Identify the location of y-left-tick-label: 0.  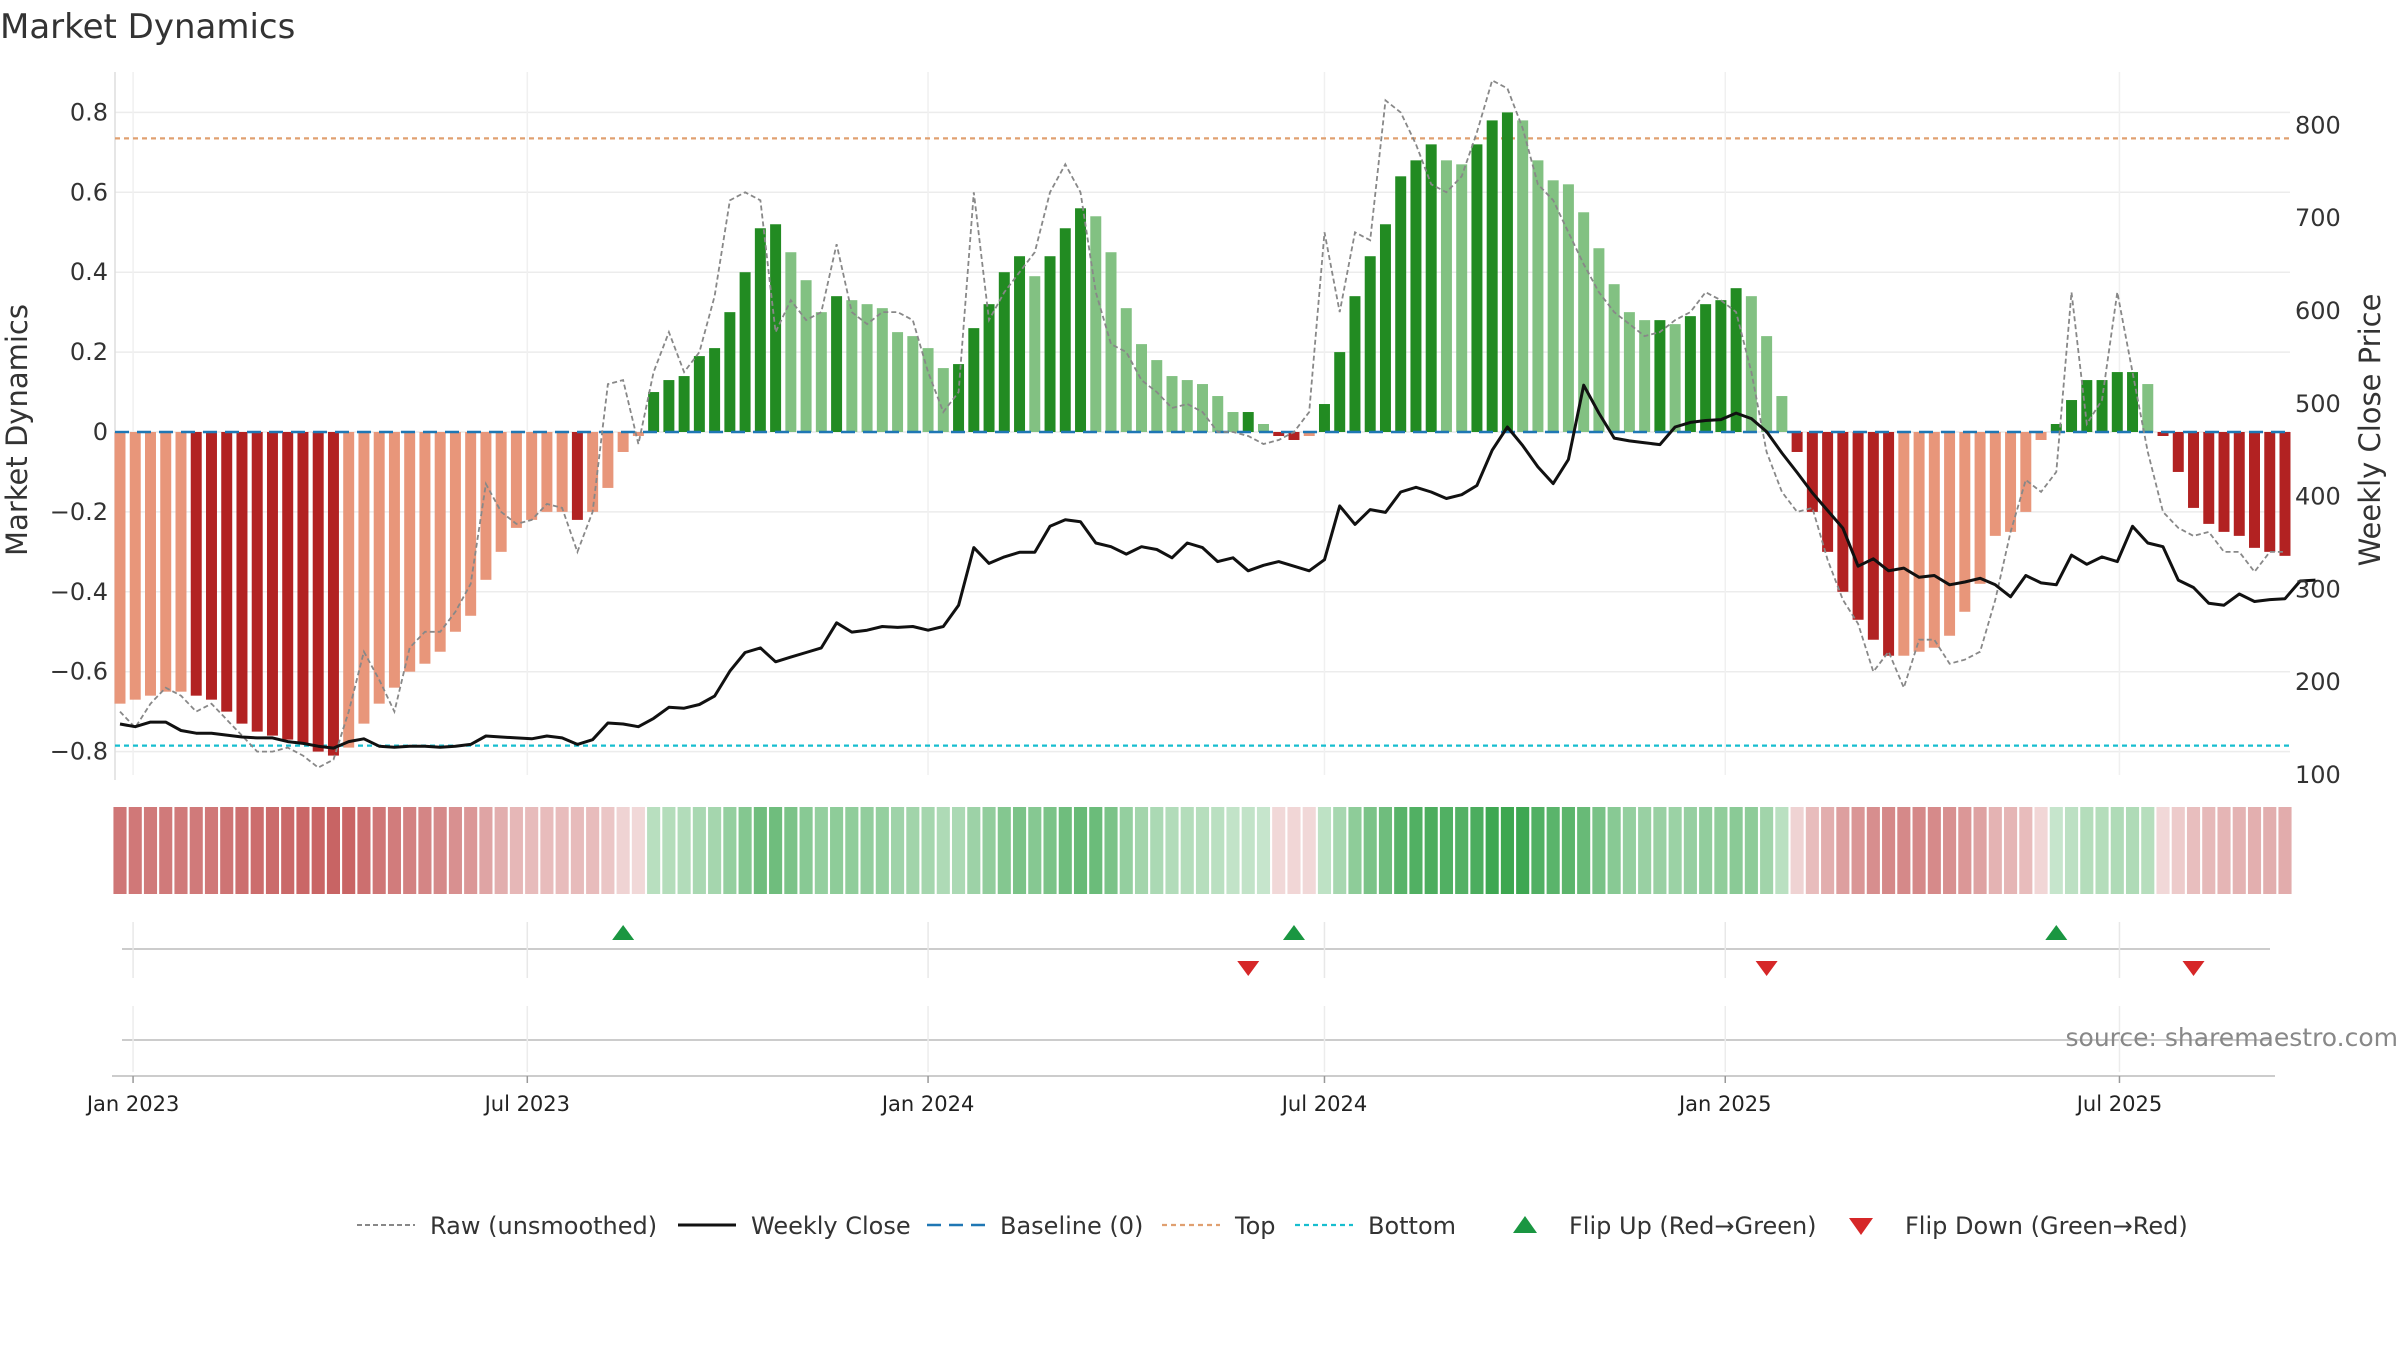
(100, 432).